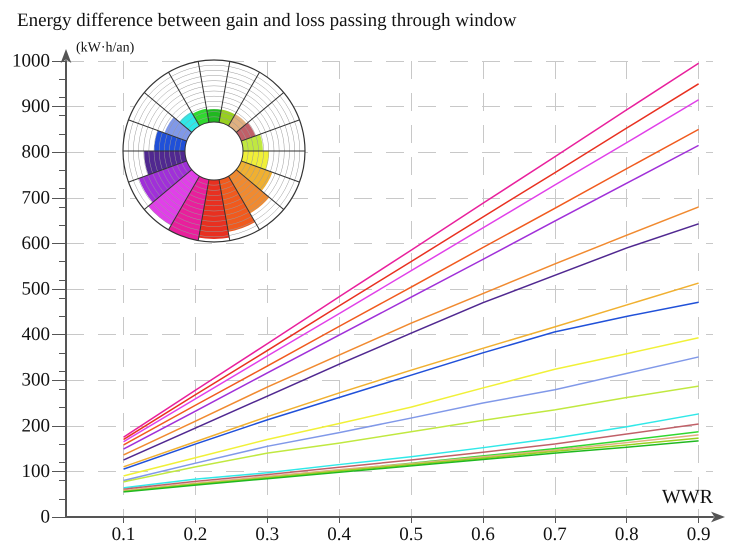 The height and width of the screenshot is (560, 730). Describe the element at coordinates (626, 534) in the screenshot. I see `x-tick-label: 0.8` at that location.